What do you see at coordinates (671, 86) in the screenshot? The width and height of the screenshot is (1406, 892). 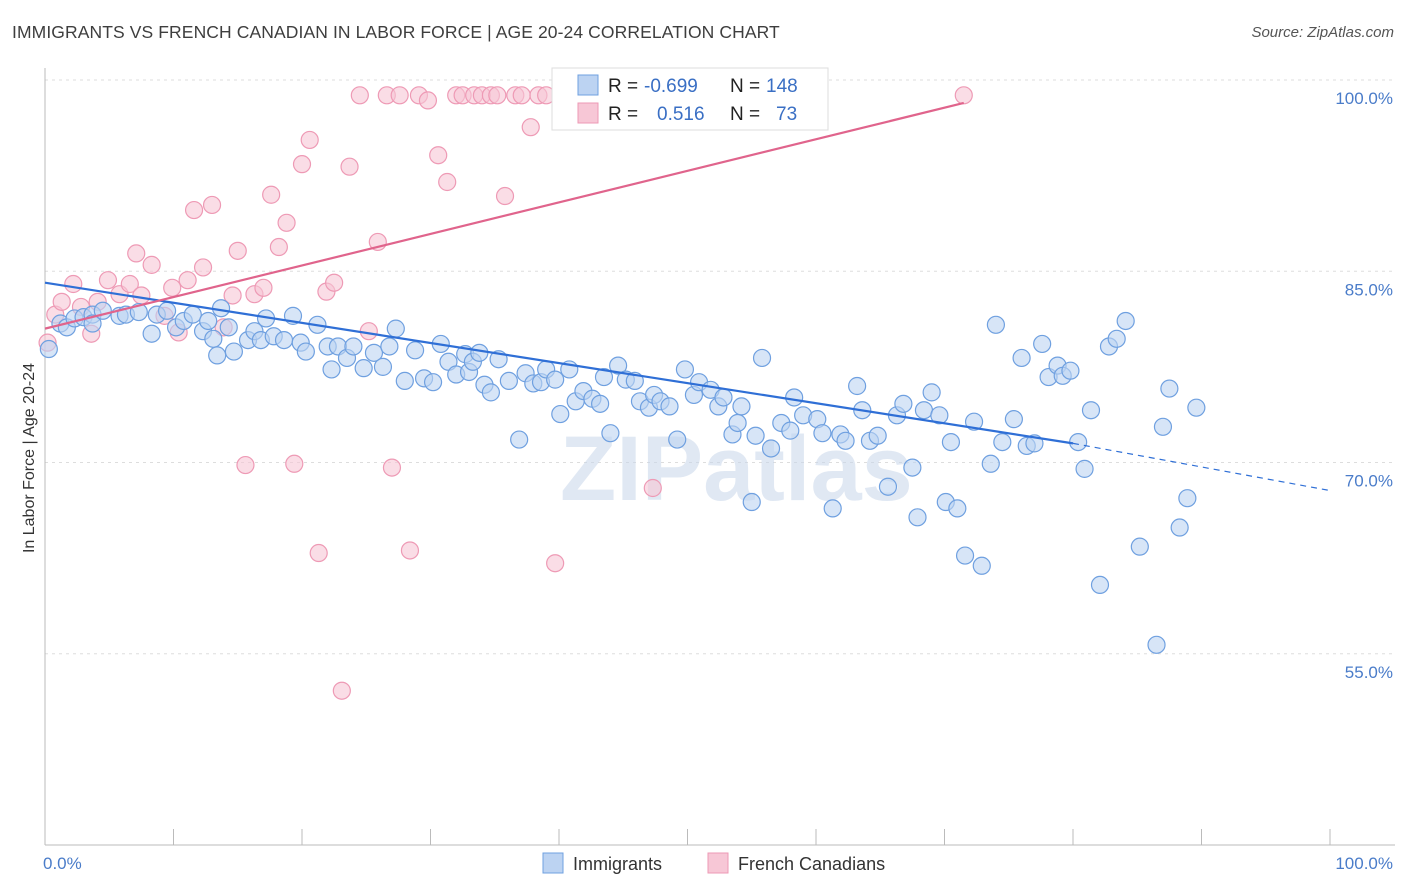 I see `legend-r-value-1: -0.699` at bounding box center [671, 86].